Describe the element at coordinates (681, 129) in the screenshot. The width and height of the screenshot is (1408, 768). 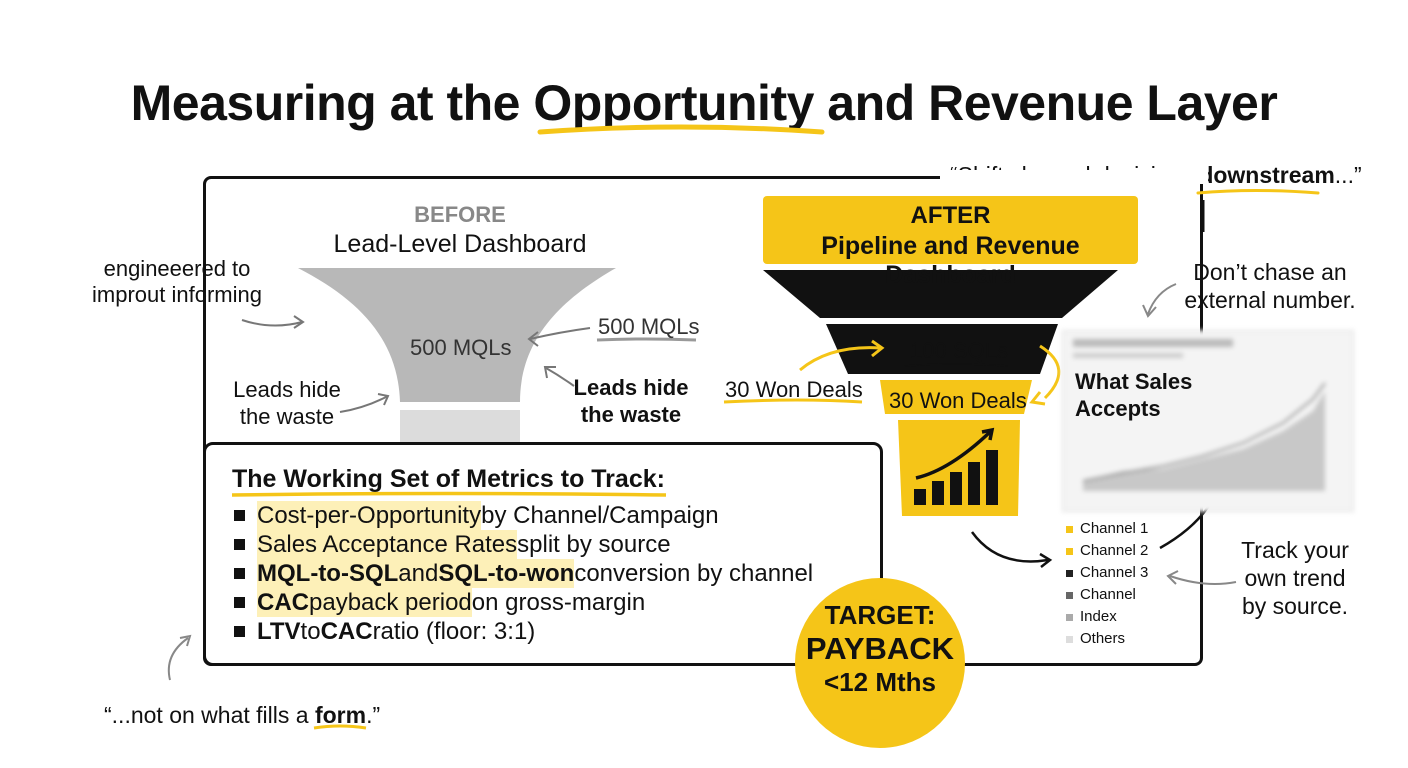
I see `title-underline` at that location.